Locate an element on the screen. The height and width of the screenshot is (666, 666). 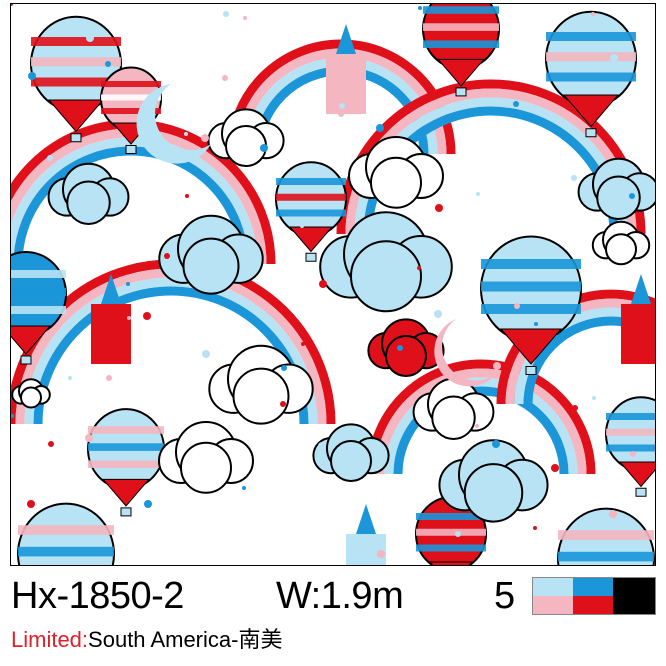
swatch-black is located at coordinates (634, 596).